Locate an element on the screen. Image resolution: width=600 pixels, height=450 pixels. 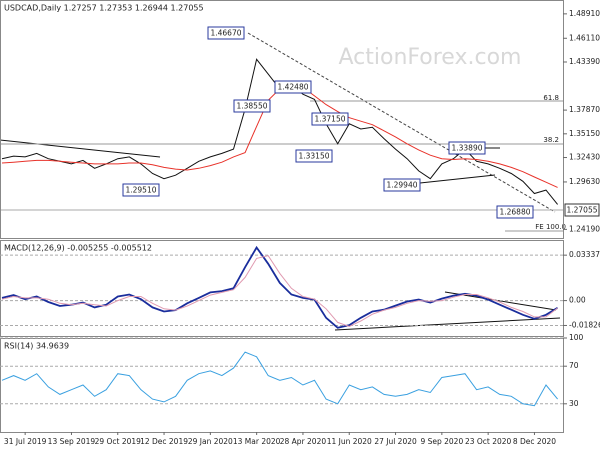
y-tick-label: 30 is located at coordinates (574, 403).